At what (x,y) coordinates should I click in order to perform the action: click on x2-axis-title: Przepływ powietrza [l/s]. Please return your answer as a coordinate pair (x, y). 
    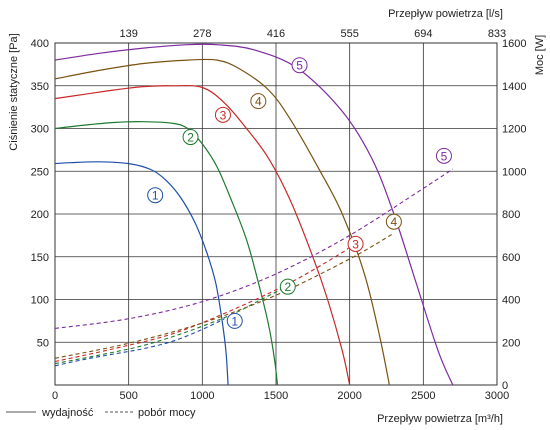
    Looking at the image, I should click on (445, 14).